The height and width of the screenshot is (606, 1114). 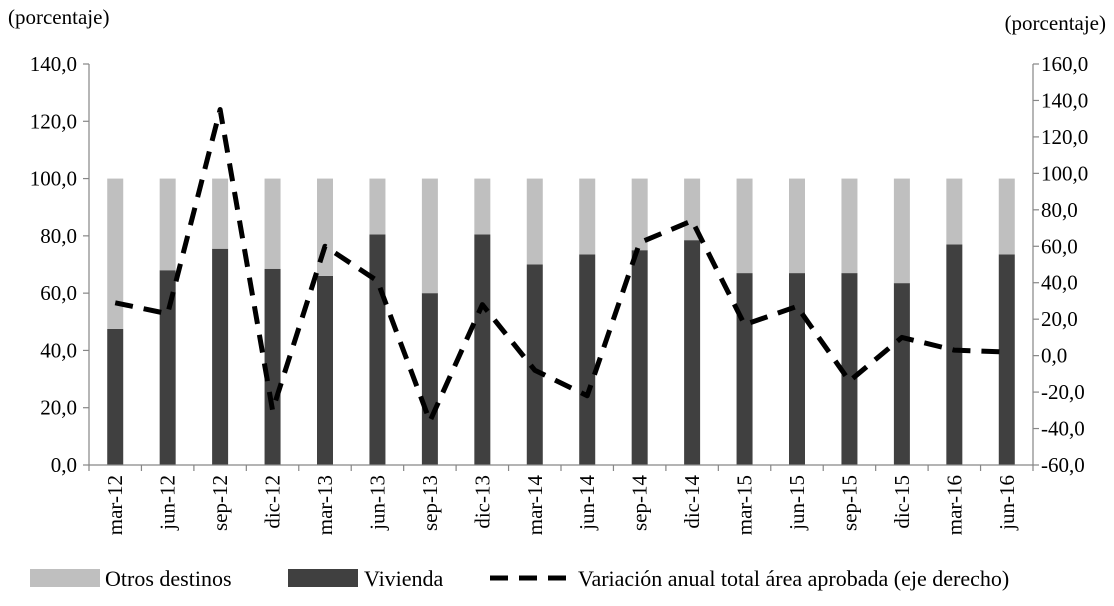 What do you see at coordinates (53, 179) in the screenshot?
I see `y-left-tick-label: 100,0` at bounding box center [53, 179].